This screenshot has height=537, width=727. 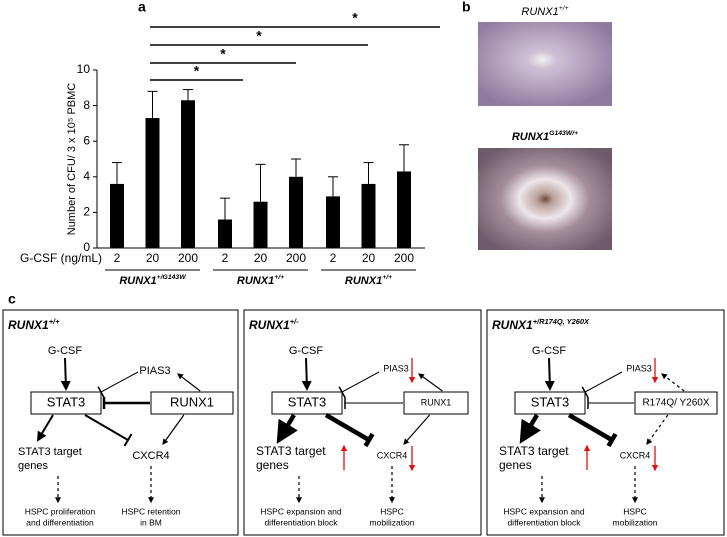 What do you see at coordinates (563, 133) in the screenshot?
I see `label-superscript: G143W/+` at bounding box center [563, 133].